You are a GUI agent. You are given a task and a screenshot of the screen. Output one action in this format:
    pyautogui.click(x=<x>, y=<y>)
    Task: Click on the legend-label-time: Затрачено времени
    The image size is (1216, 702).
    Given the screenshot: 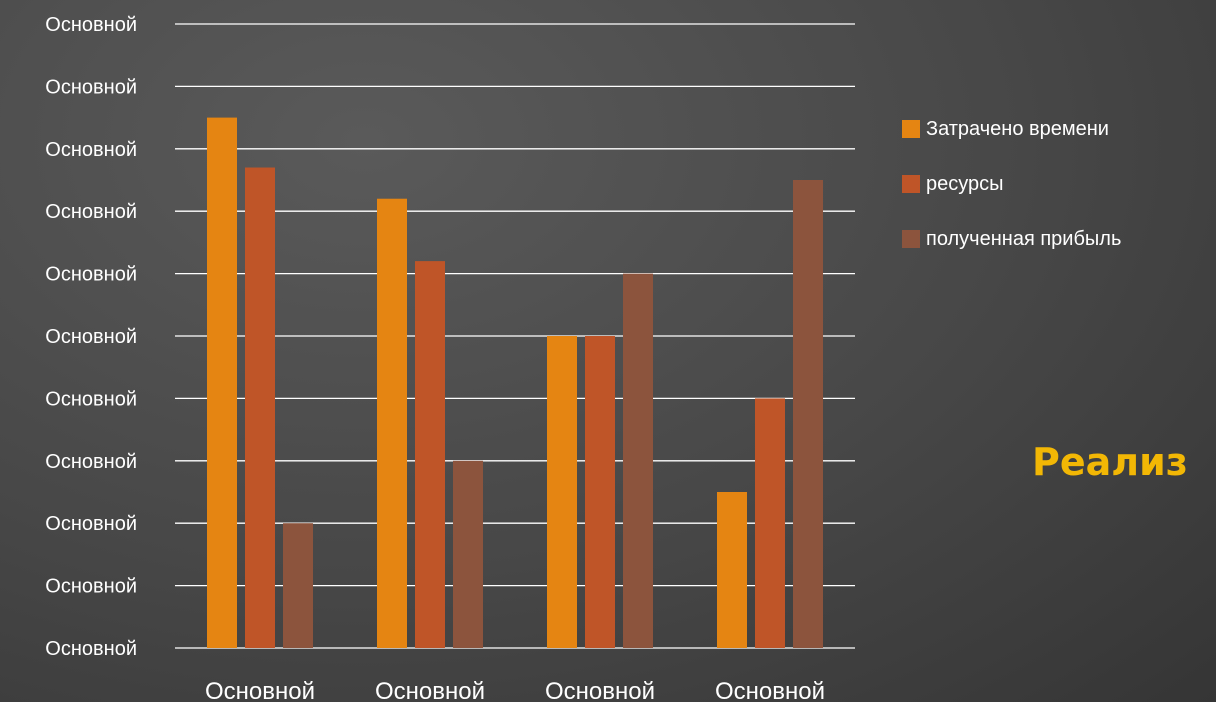 What is the action you would take?
    pyautogui.click(x=1017, y=128)
    